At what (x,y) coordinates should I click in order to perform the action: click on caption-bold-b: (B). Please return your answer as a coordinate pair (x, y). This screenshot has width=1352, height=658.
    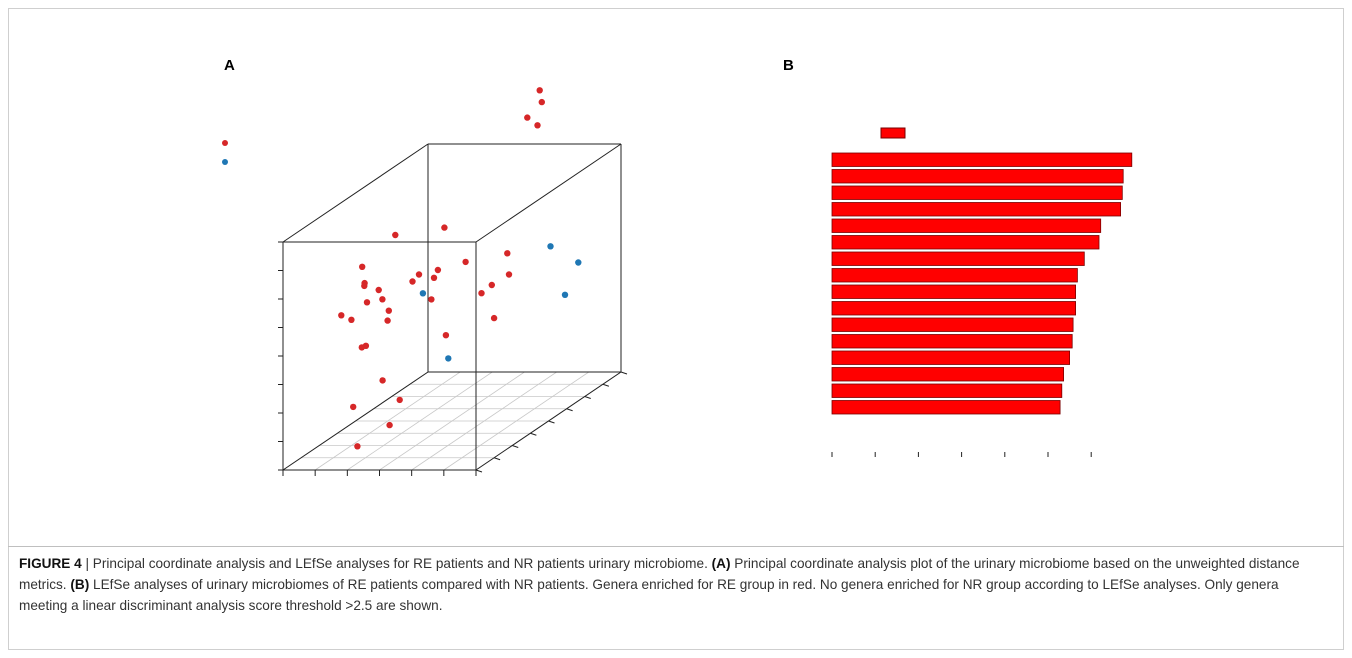
    Looking at the image, I should click on (80, 584).